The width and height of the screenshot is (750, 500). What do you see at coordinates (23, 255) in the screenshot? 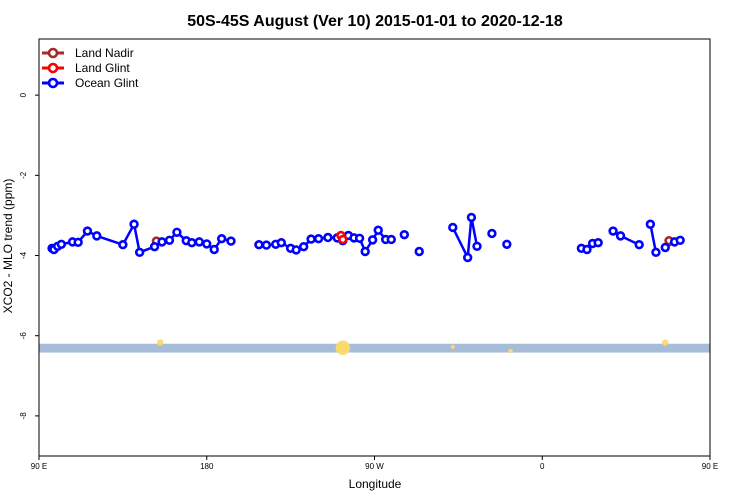
I see `y-tick-label-2: -4` at bounding box center [23, 255].